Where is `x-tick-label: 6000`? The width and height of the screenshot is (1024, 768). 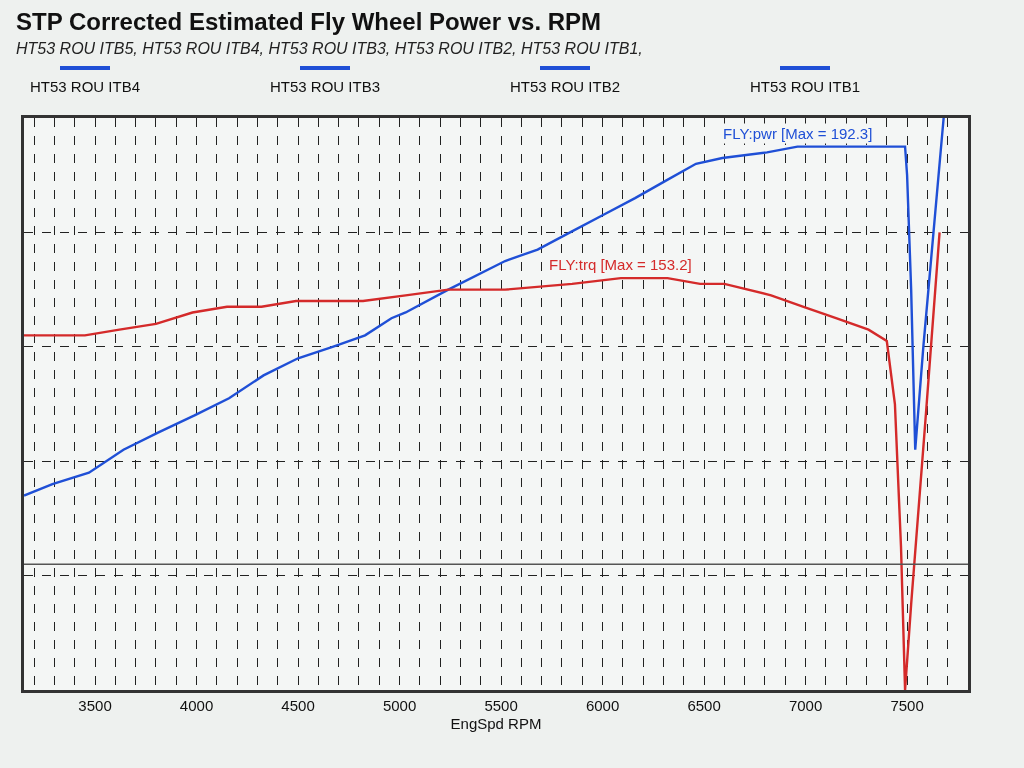
x-tick-label: 6000 is located at coordinates (602, 705).